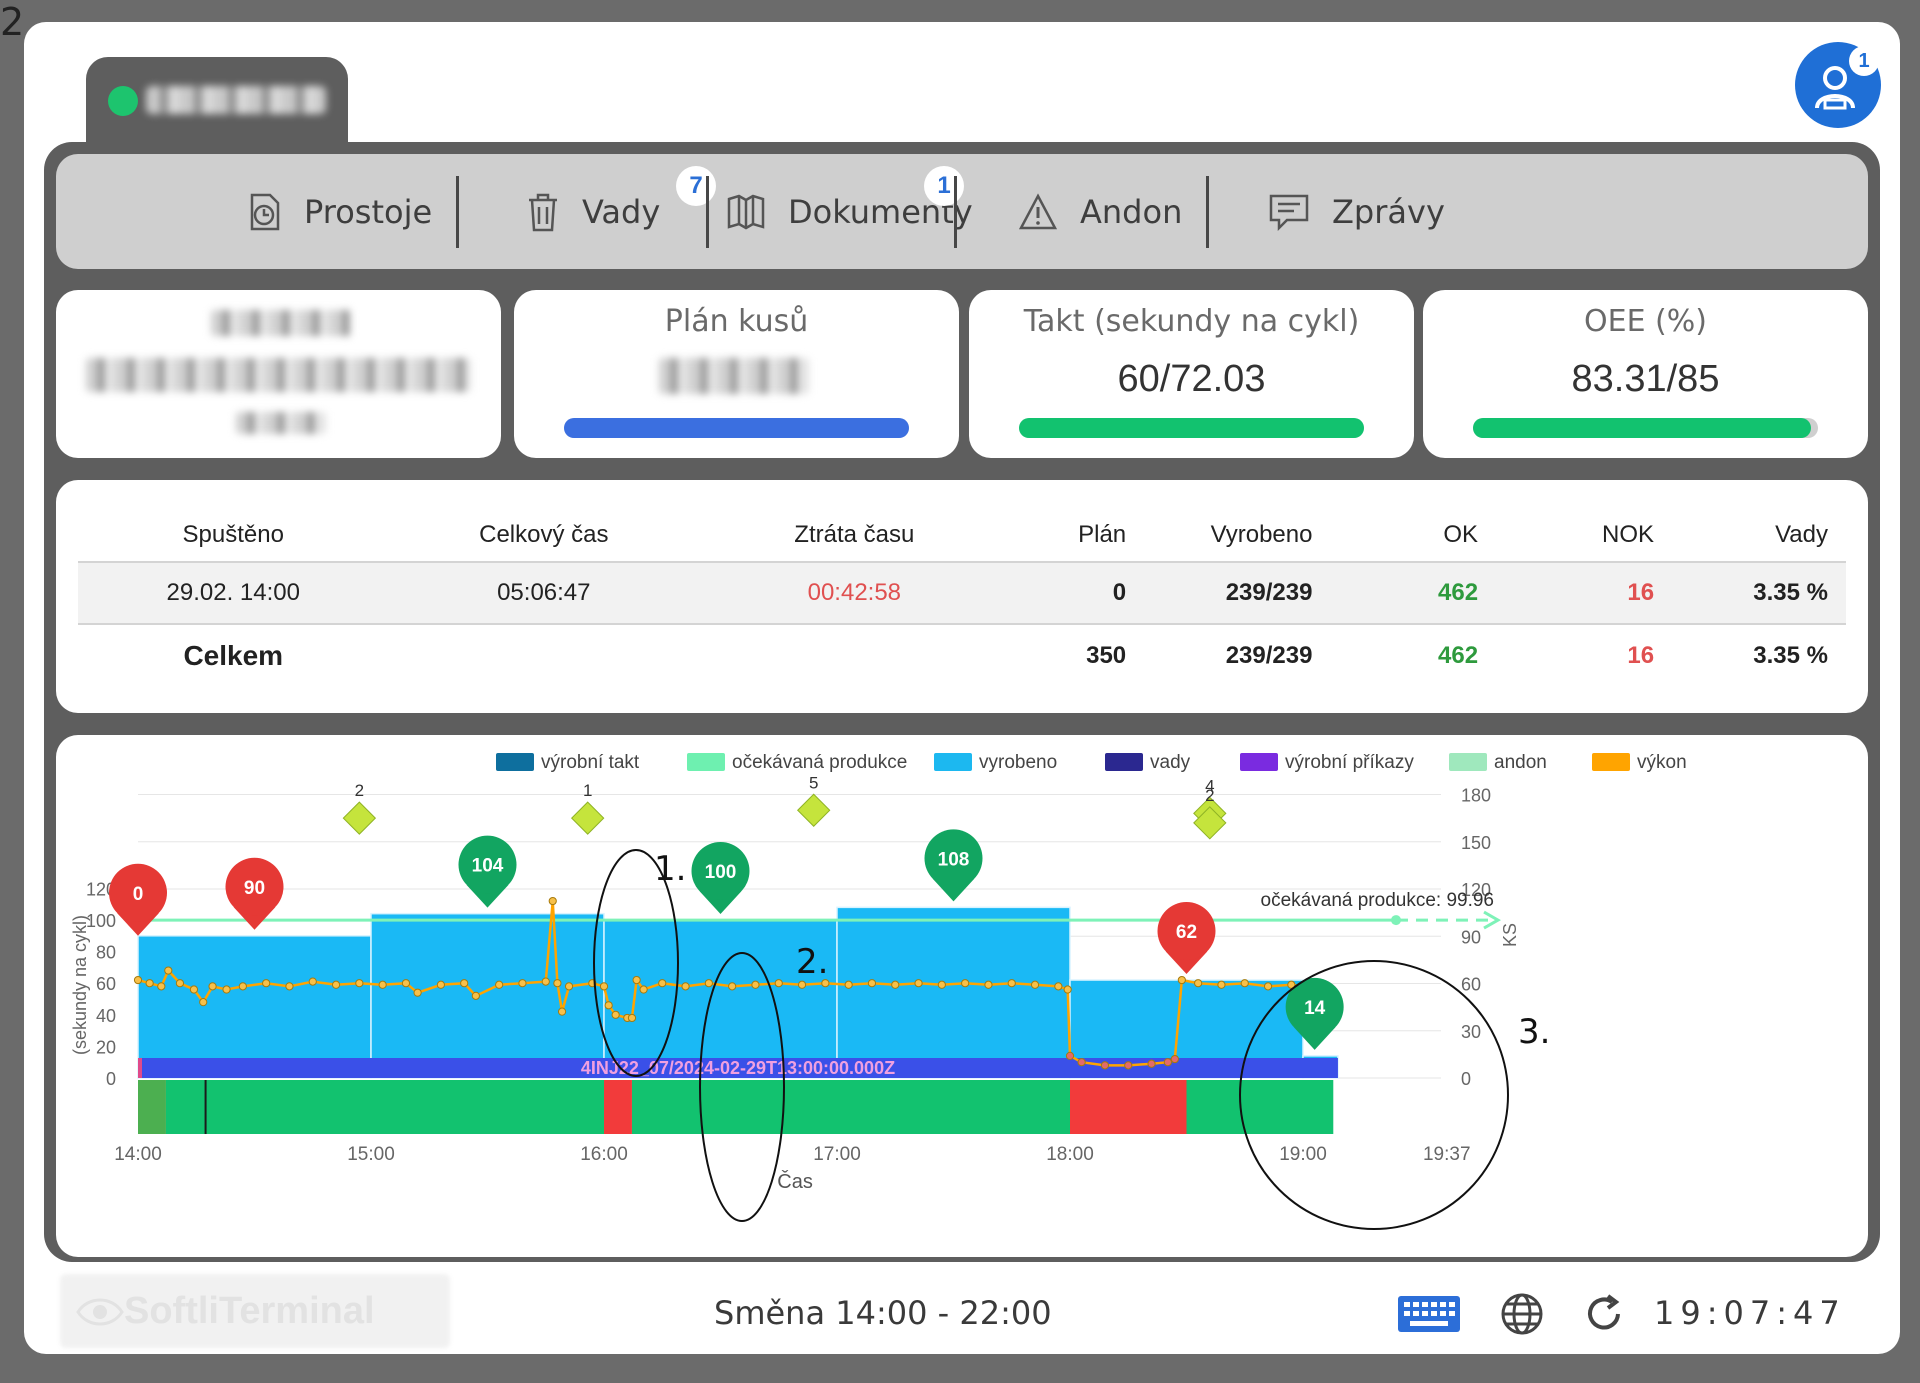  I want to click on menu-vady: Vady, so click(593, 211).